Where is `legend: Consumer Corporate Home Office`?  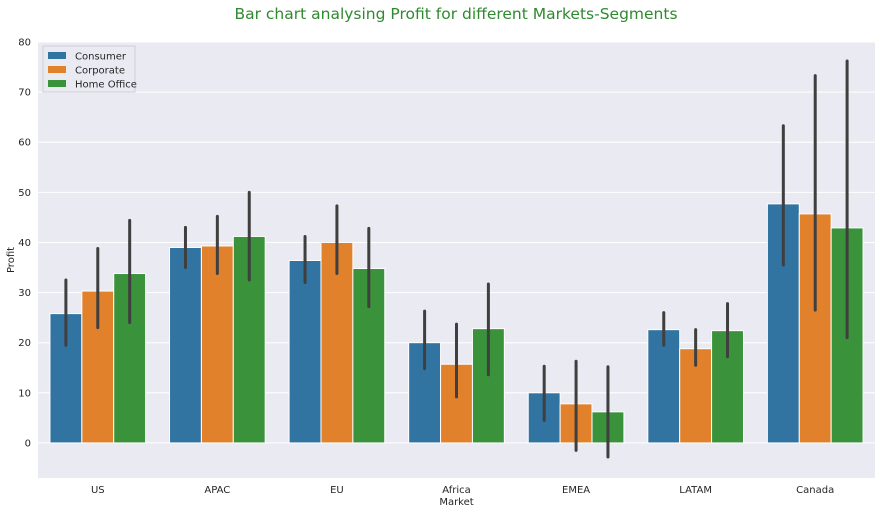
legend: Consumer Corporate Home Office is located at coordinates (89, 69).